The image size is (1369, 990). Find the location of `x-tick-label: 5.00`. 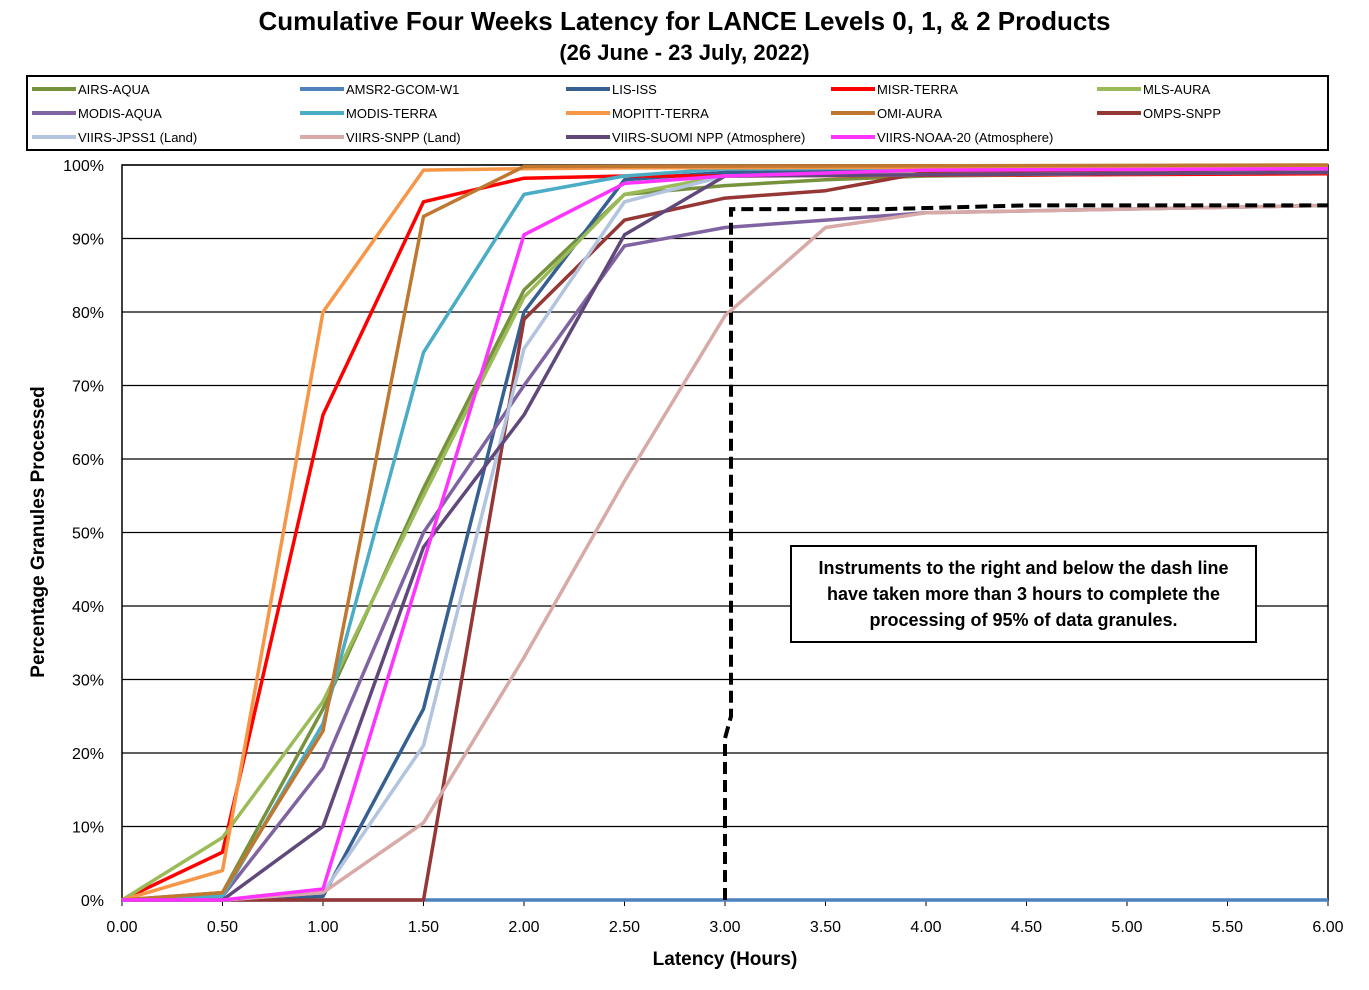

x-tick-label: 5.00 is located at coordinates (1126, 927).